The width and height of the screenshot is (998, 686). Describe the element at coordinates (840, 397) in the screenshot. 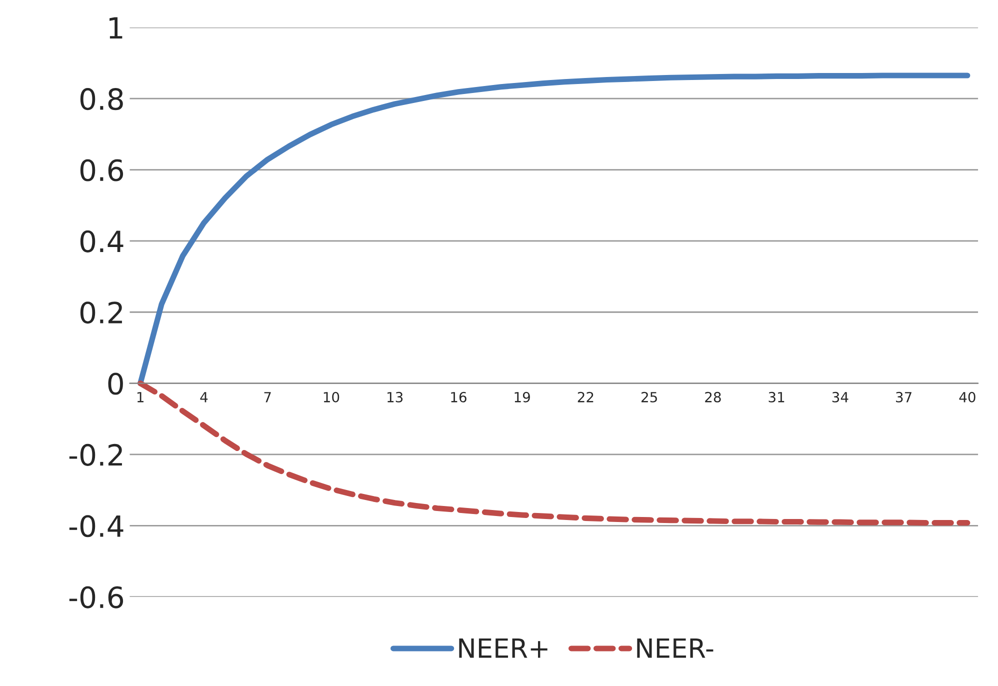

I see `x-tick-label: 34` at that location.